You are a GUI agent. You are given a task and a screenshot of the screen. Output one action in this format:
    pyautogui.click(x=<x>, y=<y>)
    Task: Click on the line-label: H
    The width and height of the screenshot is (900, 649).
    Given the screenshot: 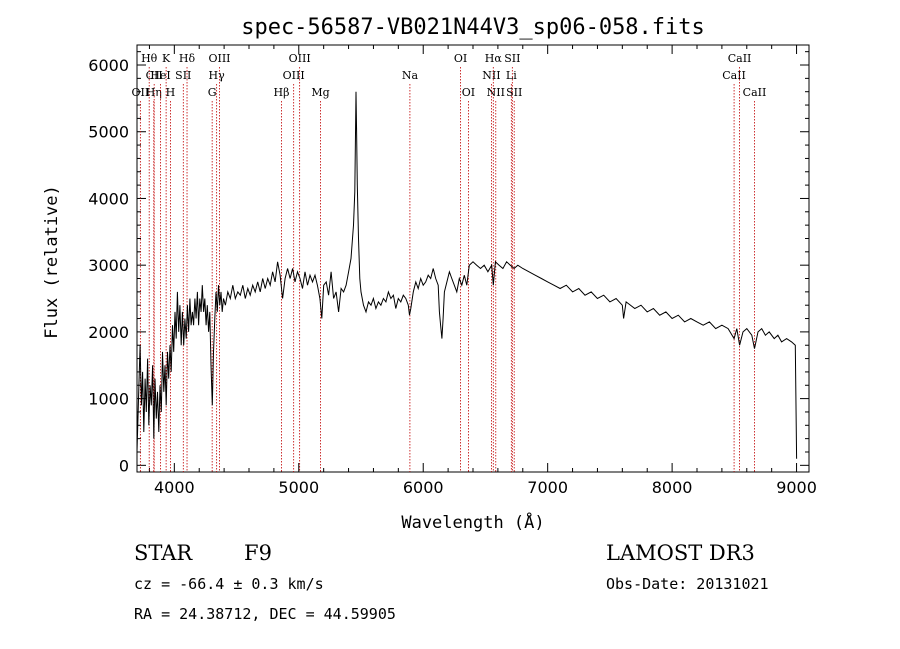 What is the action you would take?
    pyautogui.click(x=171, y=92)
    